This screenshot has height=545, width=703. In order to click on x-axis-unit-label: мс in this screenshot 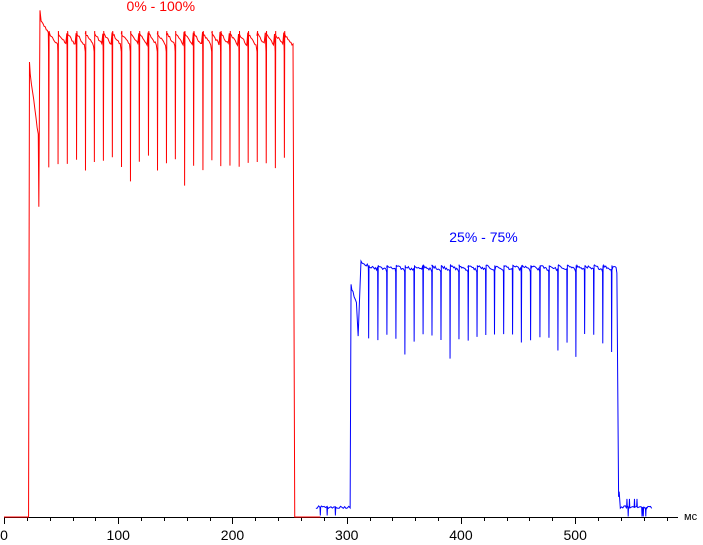, I will do `click(691, 517)`.